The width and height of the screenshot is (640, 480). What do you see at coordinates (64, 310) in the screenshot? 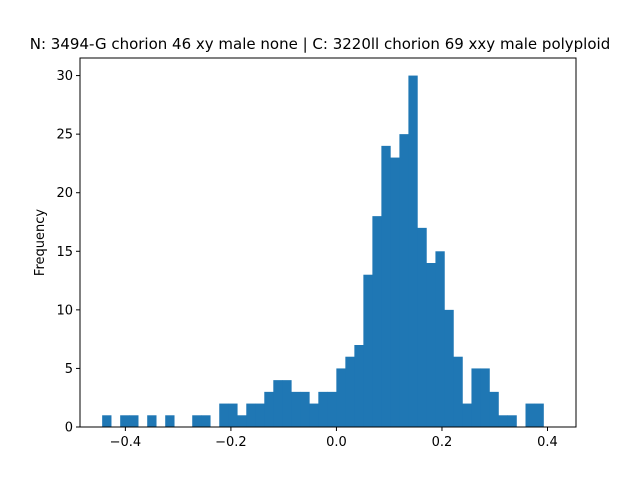
I see `y-tick-label: 10` at bounding box center [64, 310].